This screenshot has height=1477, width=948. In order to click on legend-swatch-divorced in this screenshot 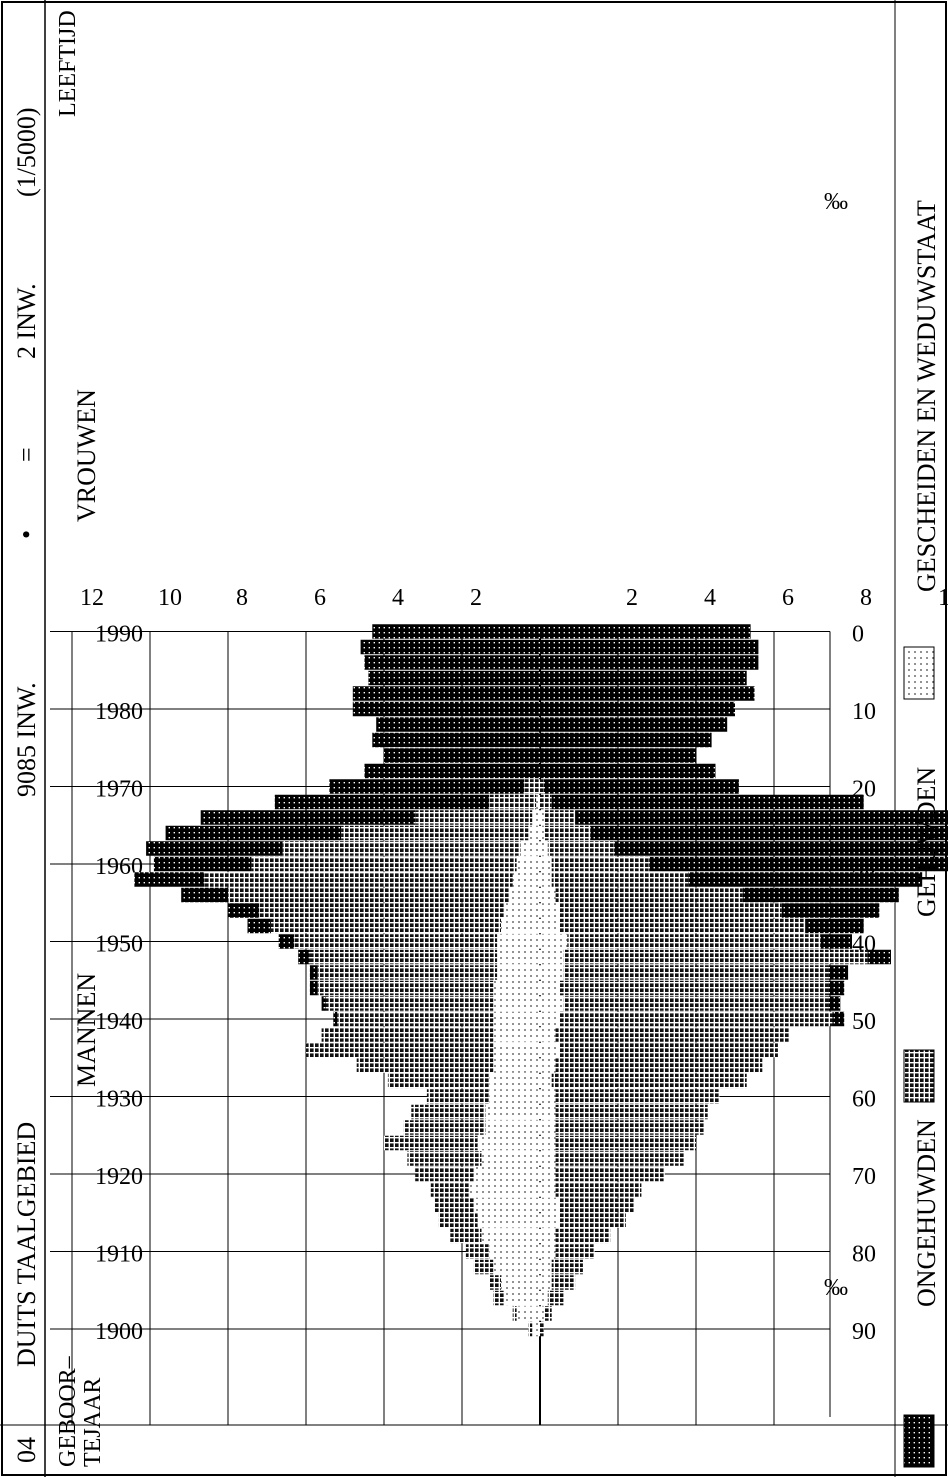, I will do `click(919, 673)`.